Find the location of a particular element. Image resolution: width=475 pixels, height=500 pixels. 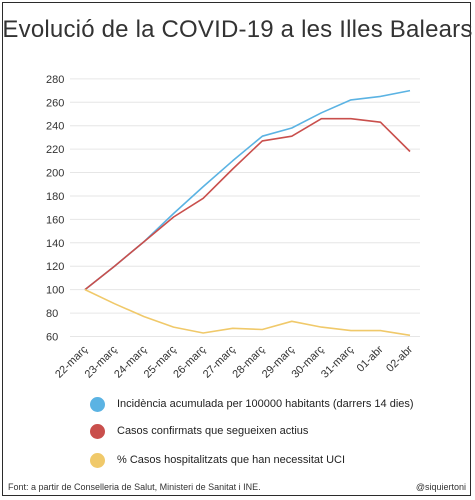

y-tick-label: 240 is located at coordinates (55, 127).